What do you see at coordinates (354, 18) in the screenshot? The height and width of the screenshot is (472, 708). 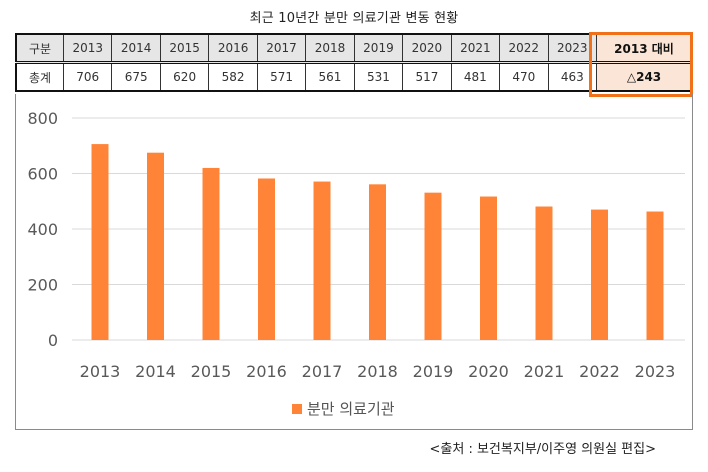 I see `page-title: 최근 10년간 분만 의료기관 변동 현황` at bounding box center [354, 18].